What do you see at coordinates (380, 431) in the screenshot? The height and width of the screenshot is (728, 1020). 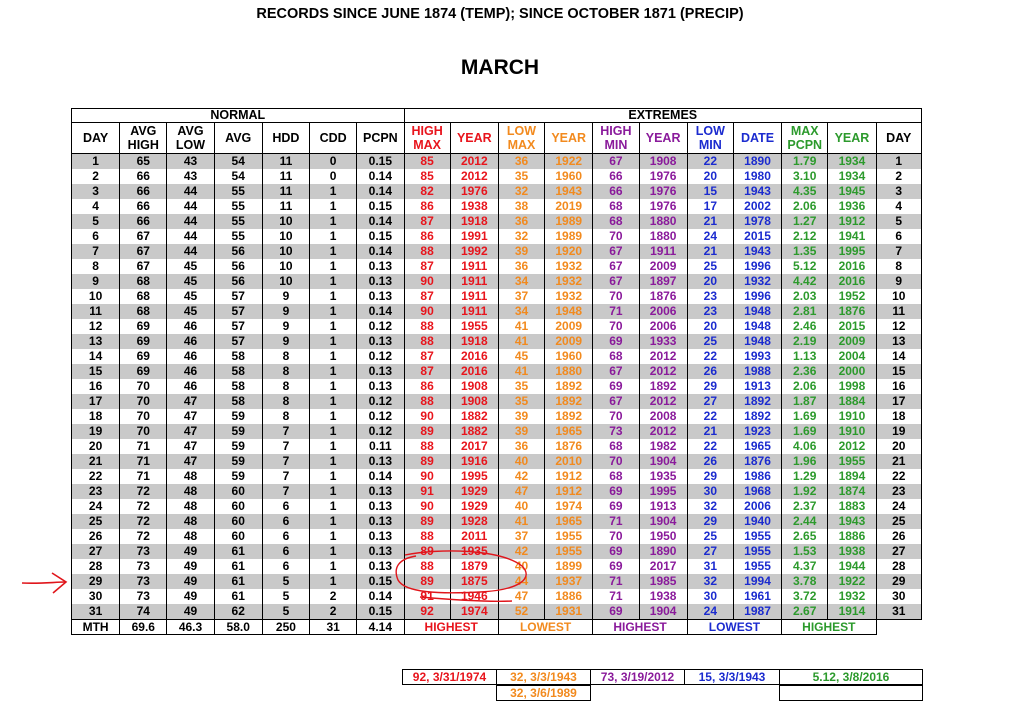 I see `cell-pcpn: 0.12` at bounding box center [380, 431].